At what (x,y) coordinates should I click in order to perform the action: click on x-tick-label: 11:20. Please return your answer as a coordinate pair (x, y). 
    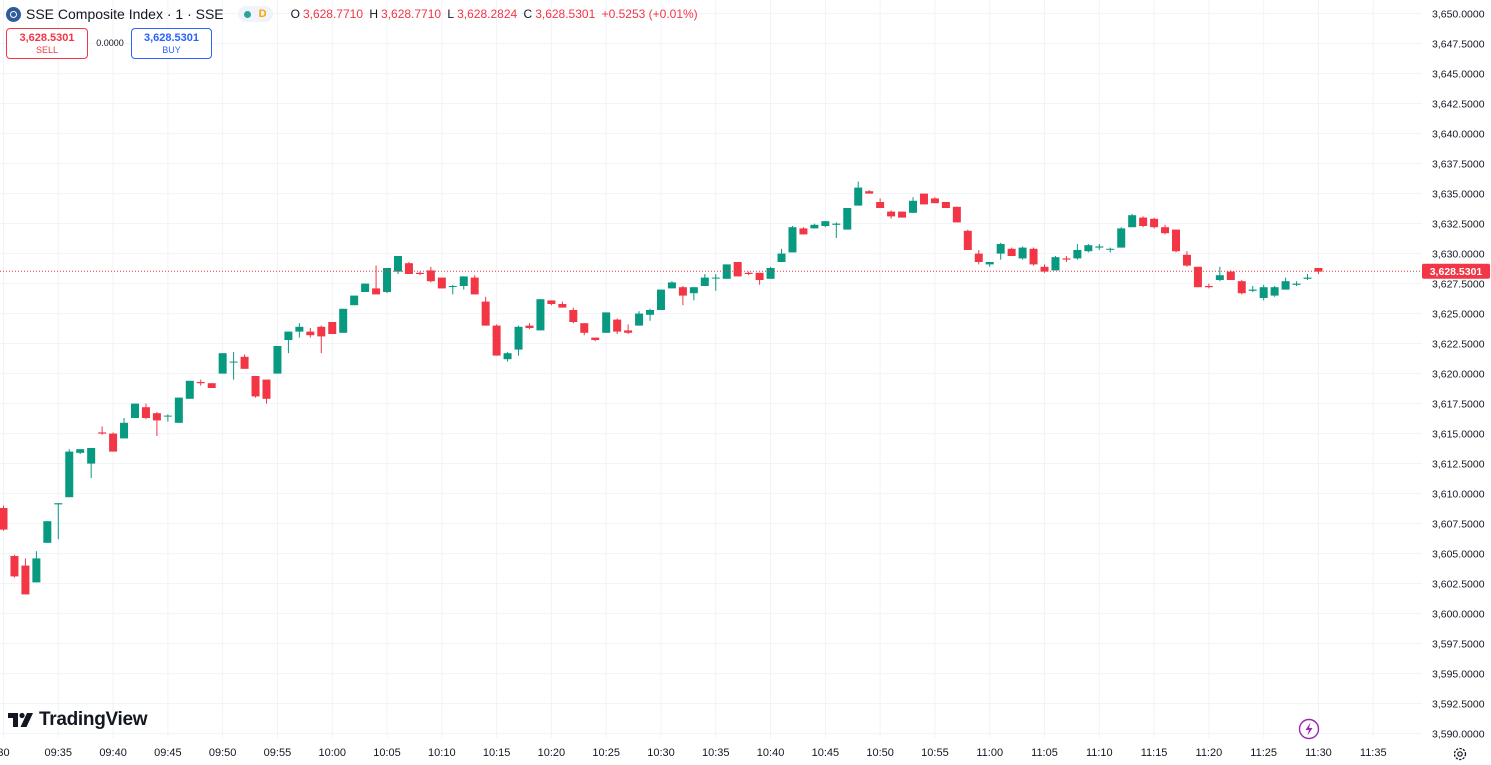
    Looking at the image, I should click on (1209, 753).